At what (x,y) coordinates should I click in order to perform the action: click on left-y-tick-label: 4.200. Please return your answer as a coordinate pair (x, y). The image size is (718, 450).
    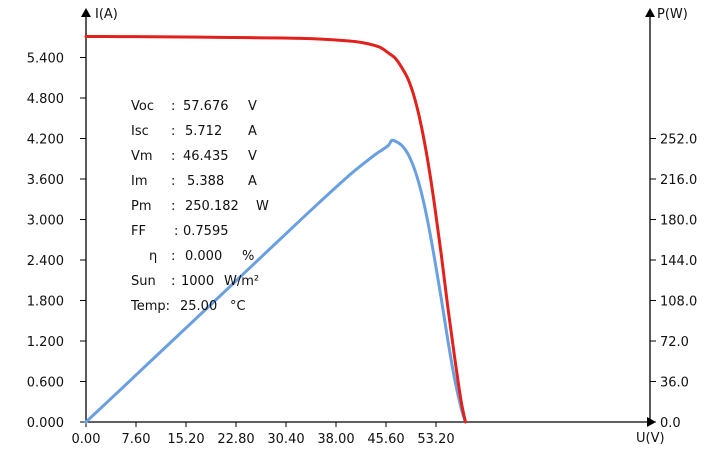
    Looking at the image, I should click on (45, 140).